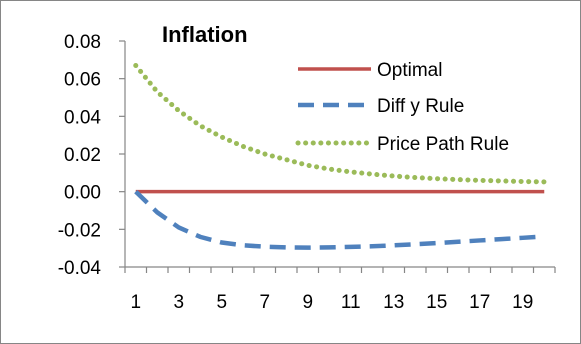 Image resolution: width=581 pixels, height=344 pixels. What do you see at coordinates (82, 42) in the screenshot?
I see `y-tick-label: 0.08` at bounding box center [82, 42].